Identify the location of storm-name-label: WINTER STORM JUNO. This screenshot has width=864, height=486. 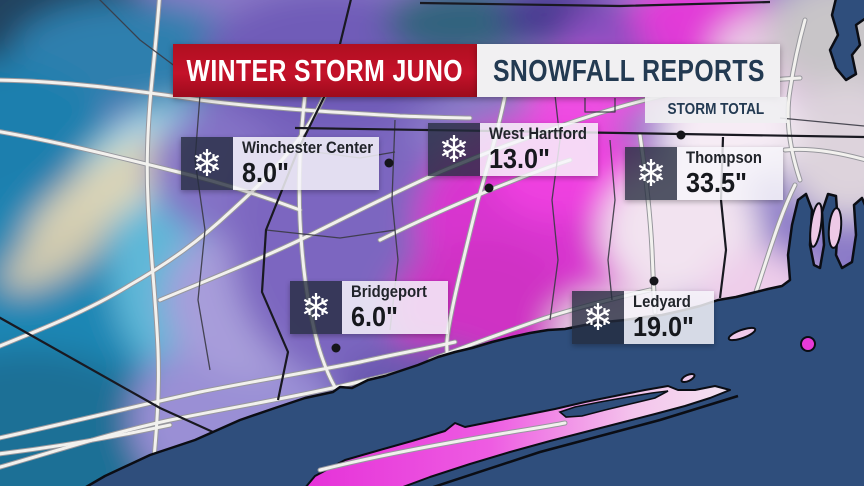
(325, 70).